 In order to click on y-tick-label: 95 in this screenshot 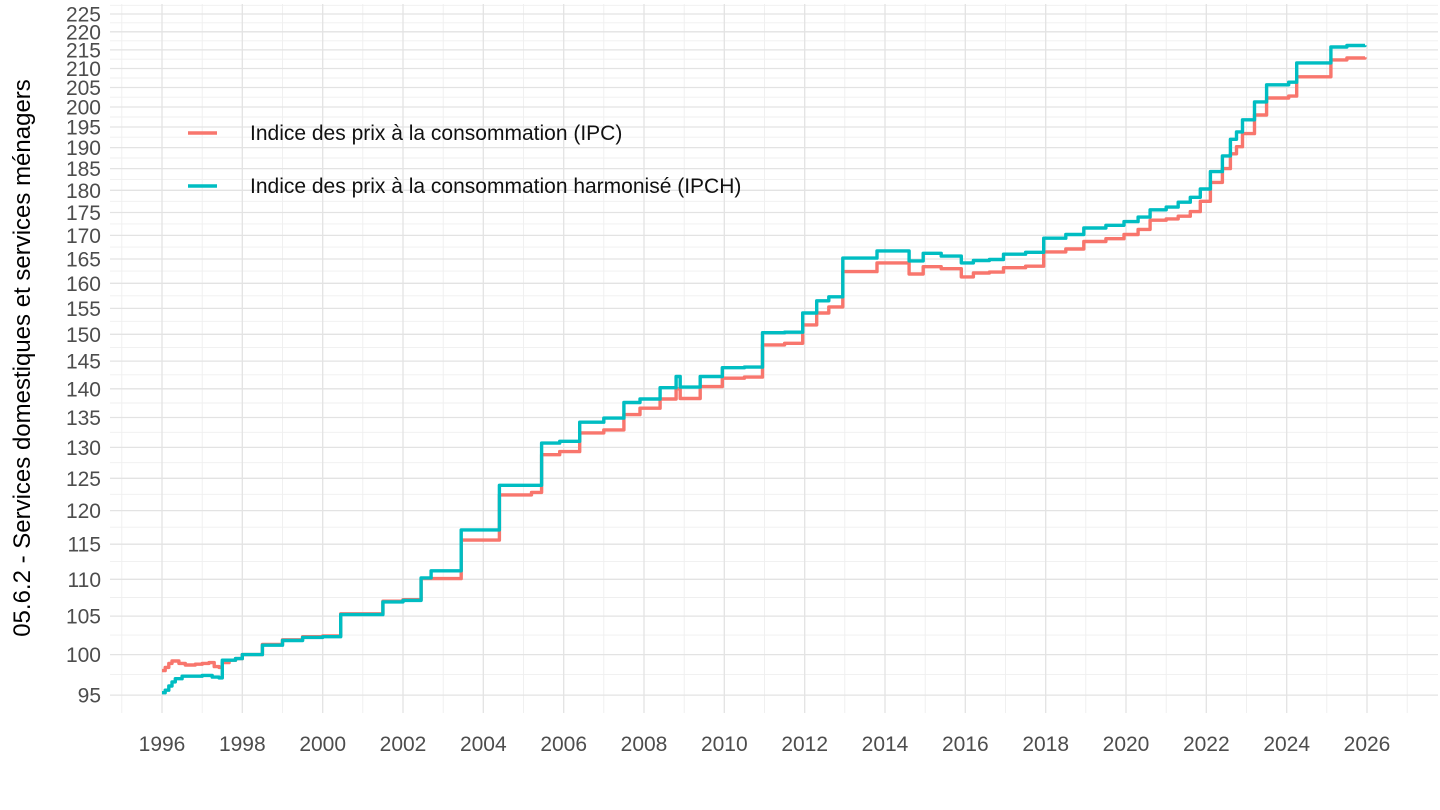, I will do `click(89, 696)`.